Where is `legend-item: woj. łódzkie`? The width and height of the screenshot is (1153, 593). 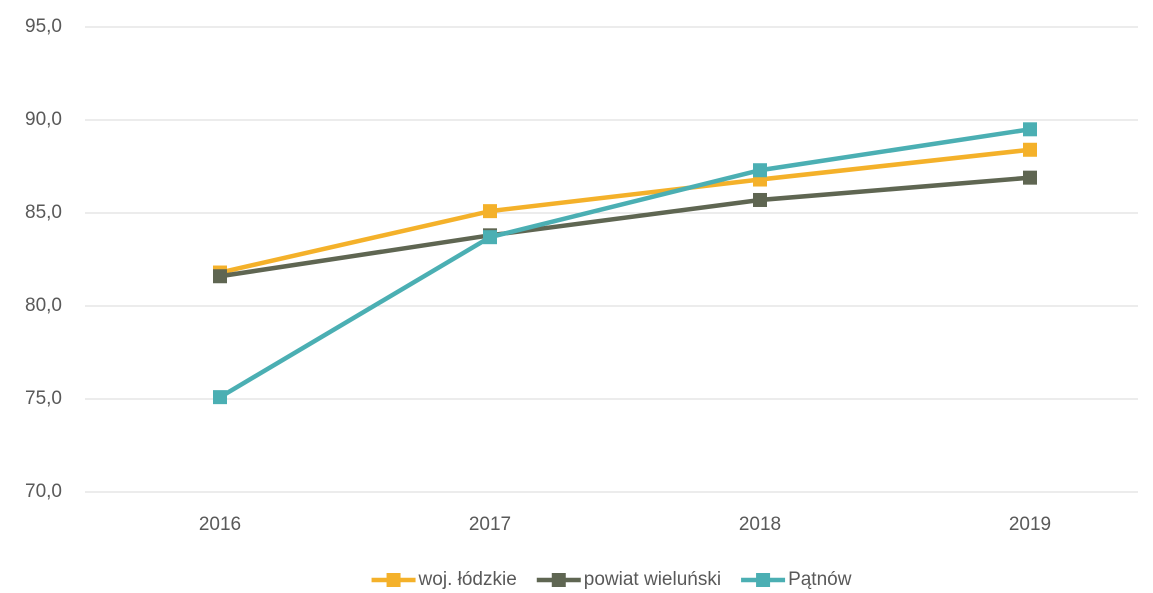
legend-item: woj. łódzkie is located at coordinates (444, 579).